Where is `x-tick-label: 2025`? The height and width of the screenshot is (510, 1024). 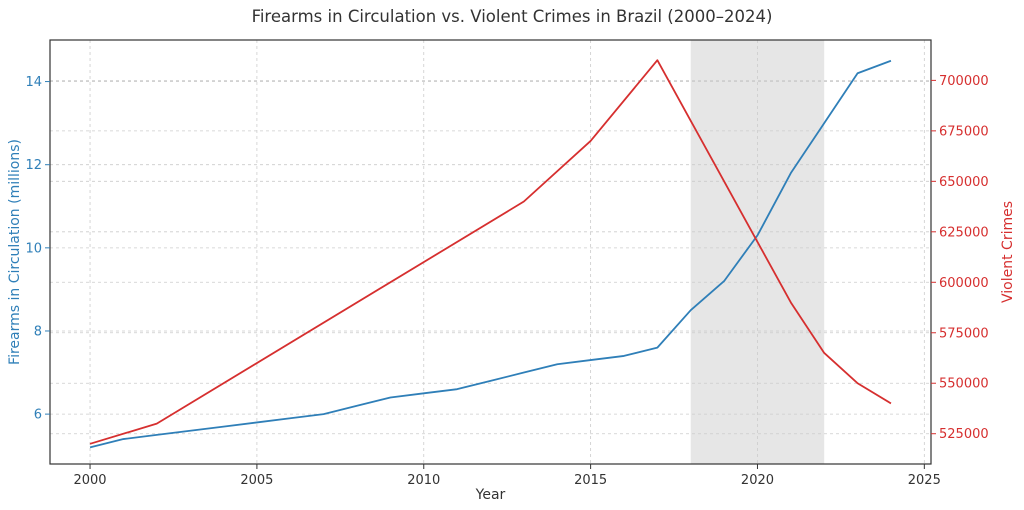 x-tick-label: 2025 is located at coordinates (924, 480).